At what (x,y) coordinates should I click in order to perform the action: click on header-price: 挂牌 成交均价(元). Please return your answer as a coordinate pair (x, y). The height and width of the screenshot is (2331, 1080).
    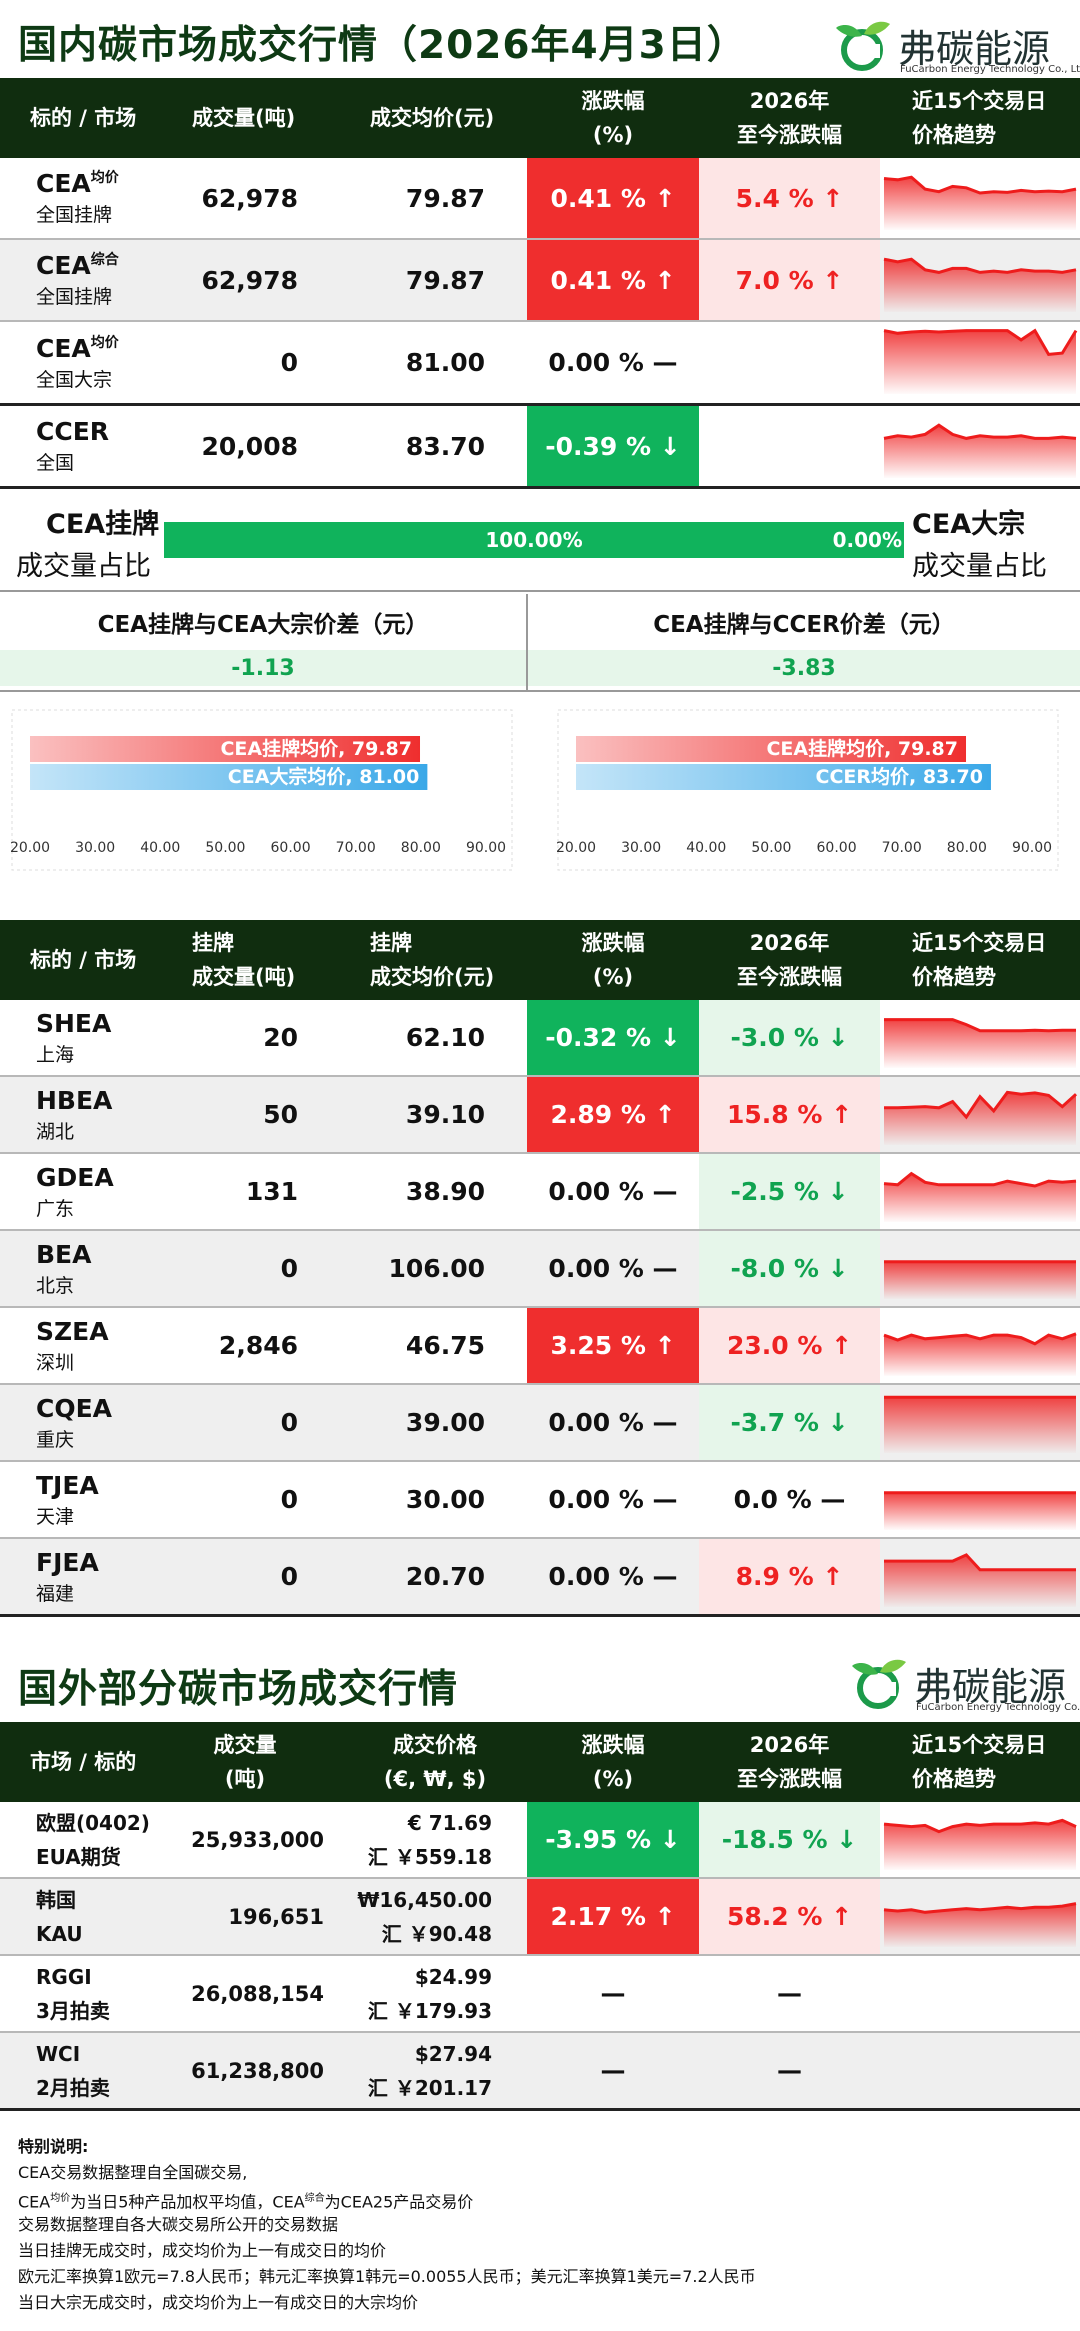
    Looking at the image, I should click on (432, 960).